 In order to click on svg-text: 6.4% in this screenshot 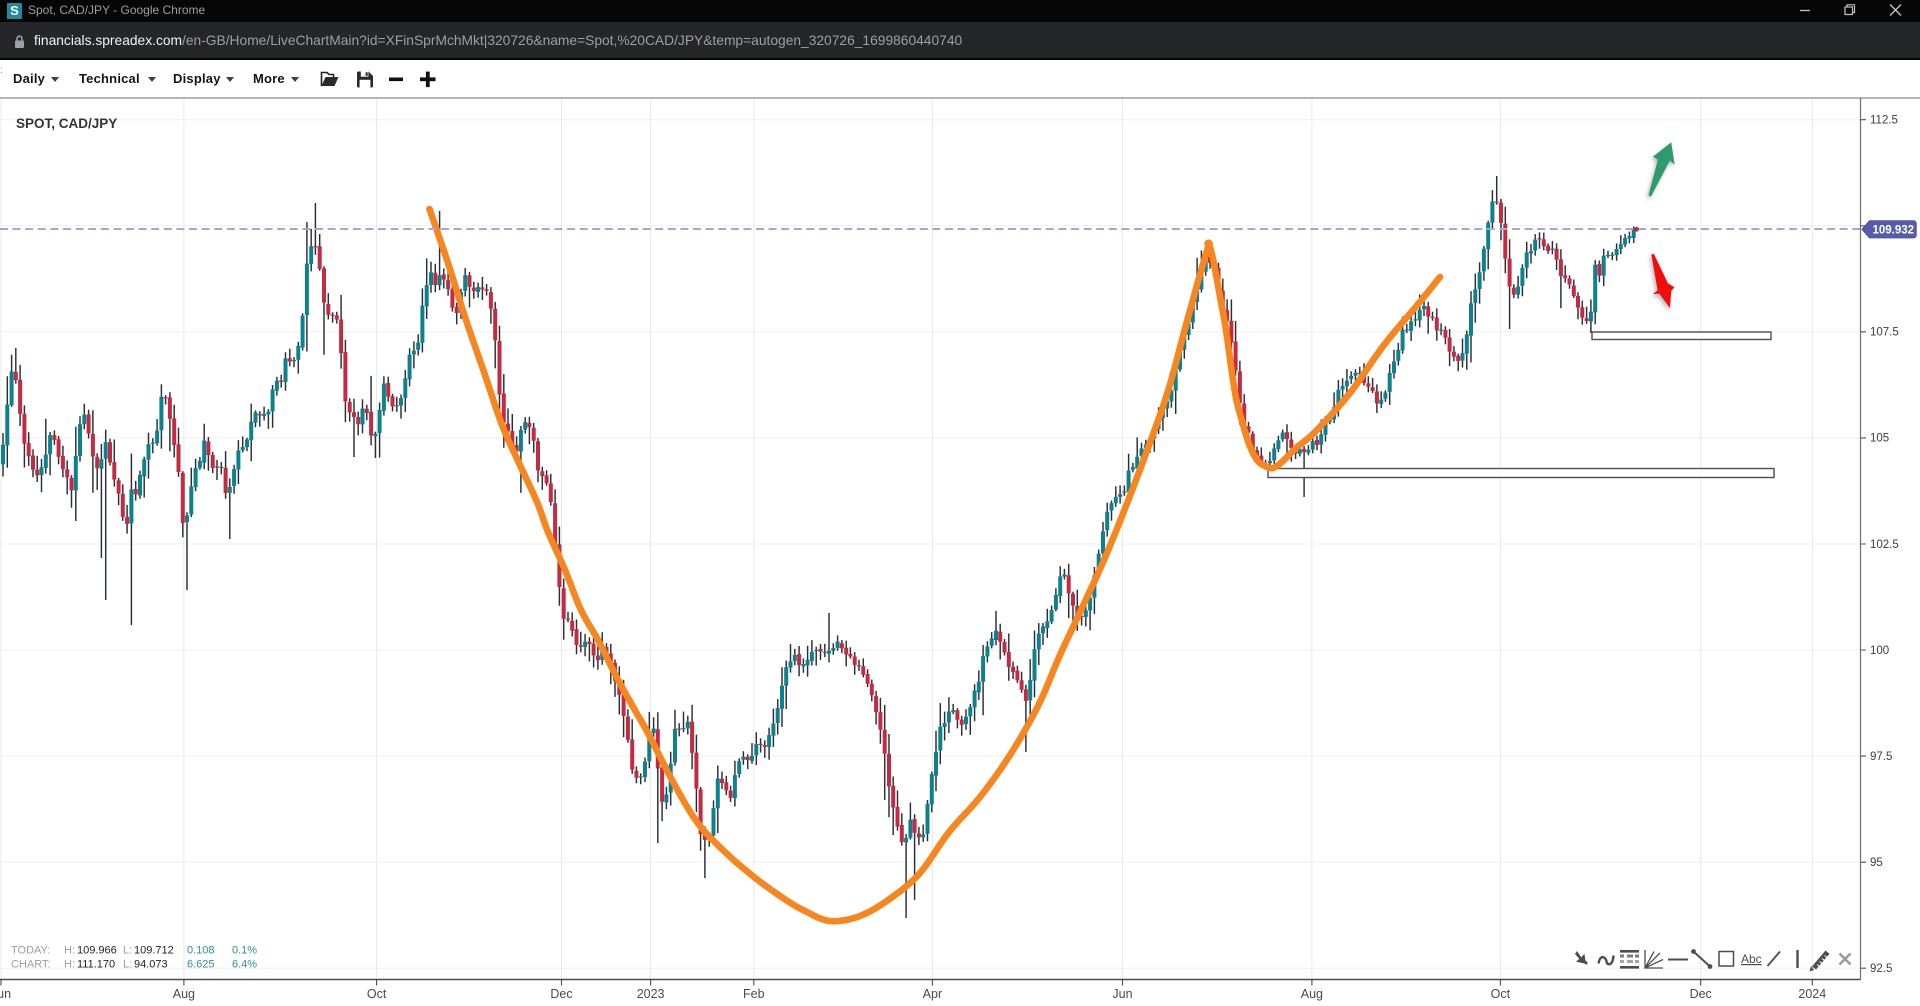, I will do `click(244, 965)`.